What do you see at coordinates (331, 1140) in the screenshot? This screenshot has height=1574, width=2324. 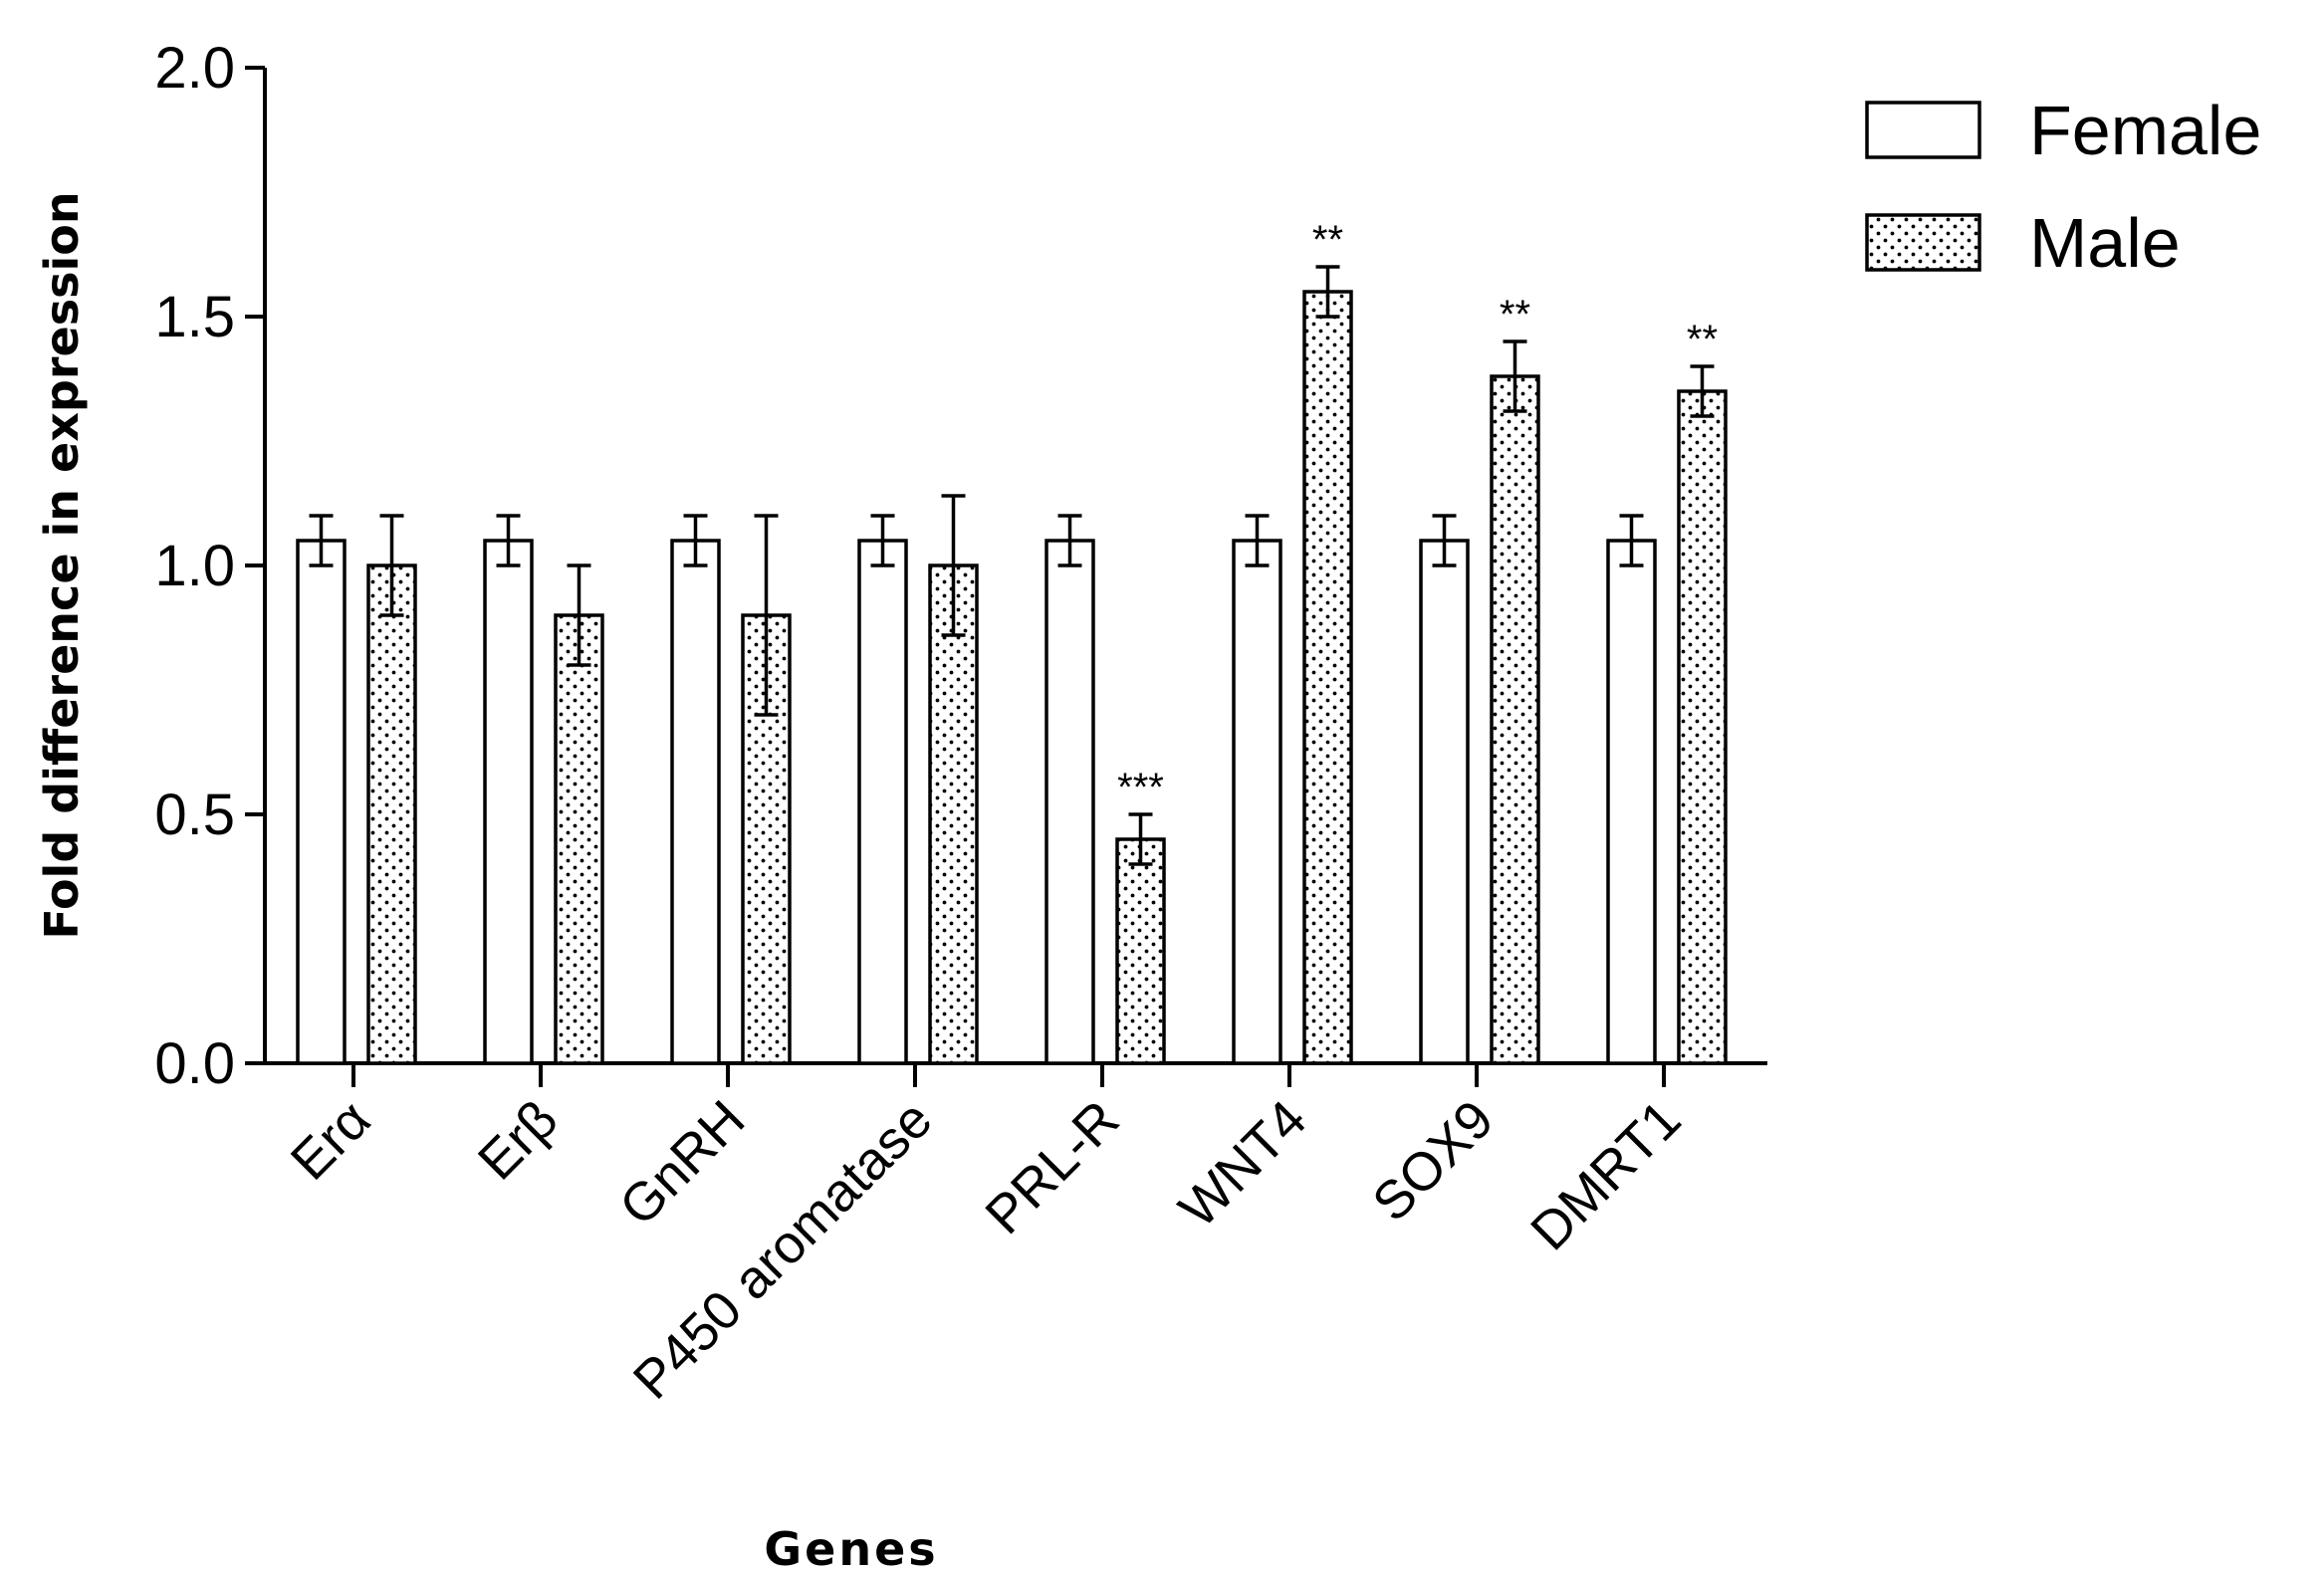 I see `category-label: Erα` at bounding box center [331, 1140].